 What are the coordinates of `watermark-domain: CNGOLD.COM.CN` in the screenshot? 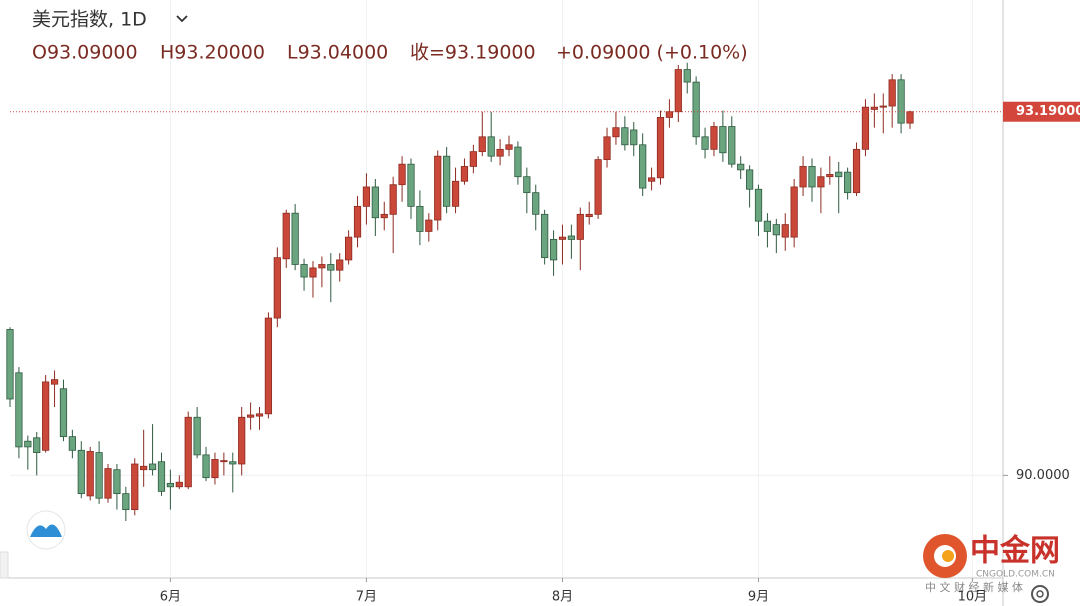 It's located at (1015, 575).